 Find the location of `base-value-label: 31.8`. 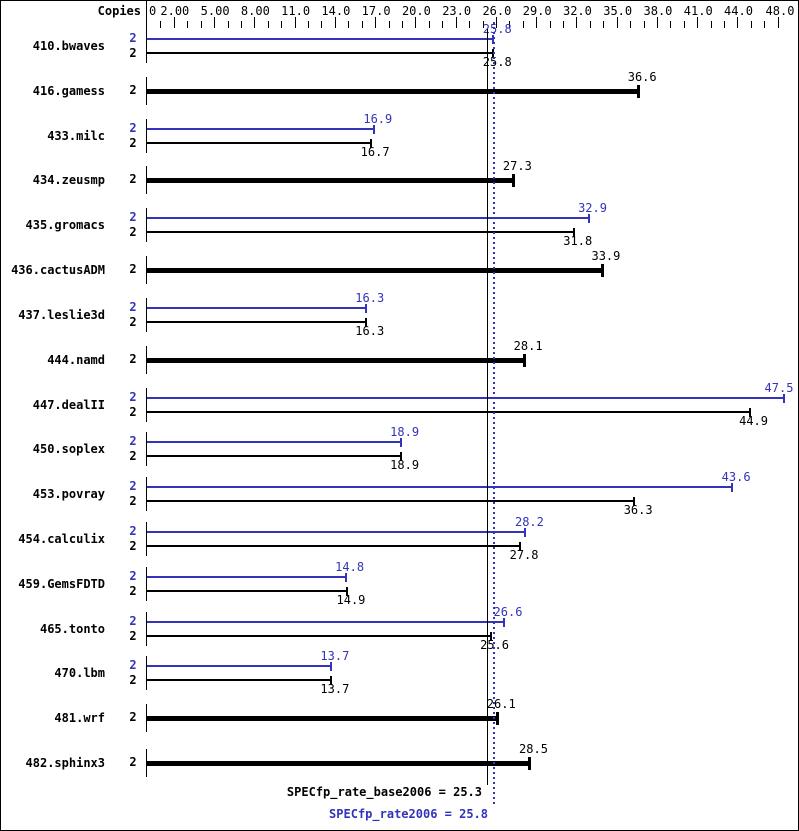

base-value-label: 31.8 is located at coordinates (578, 241).